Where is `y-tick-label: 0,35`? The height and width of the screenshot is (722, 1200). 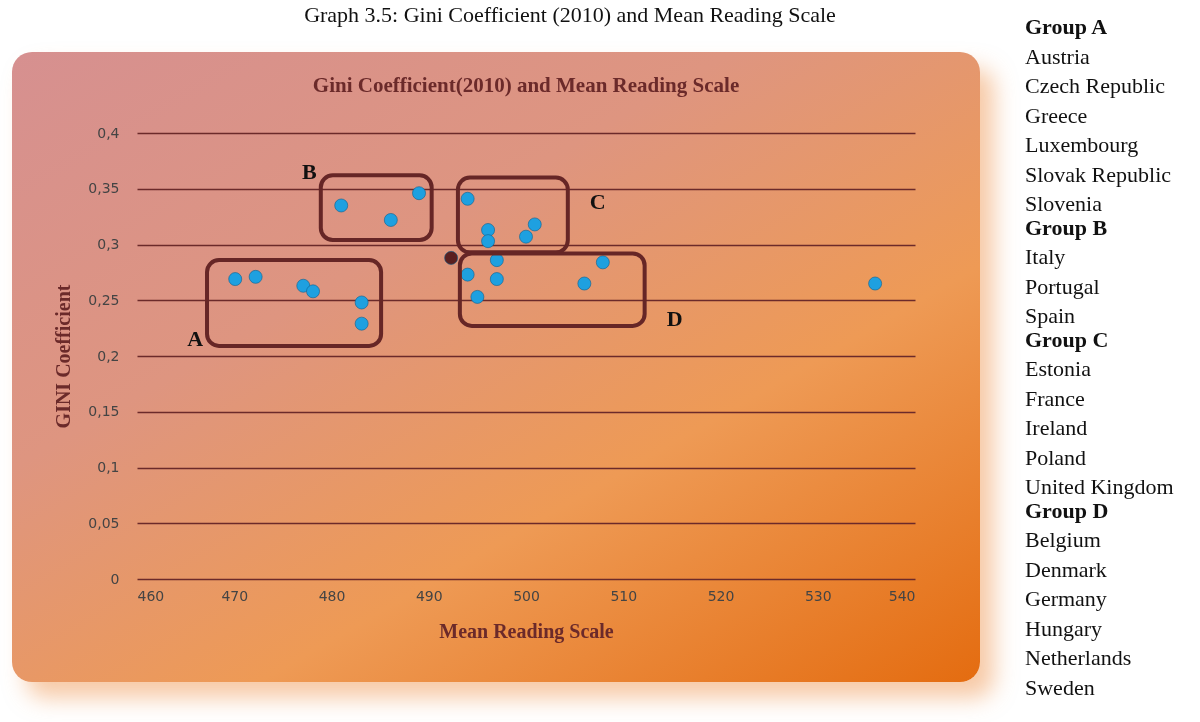
y-tick-label: 0,35 is located at coordinates (104, 188).